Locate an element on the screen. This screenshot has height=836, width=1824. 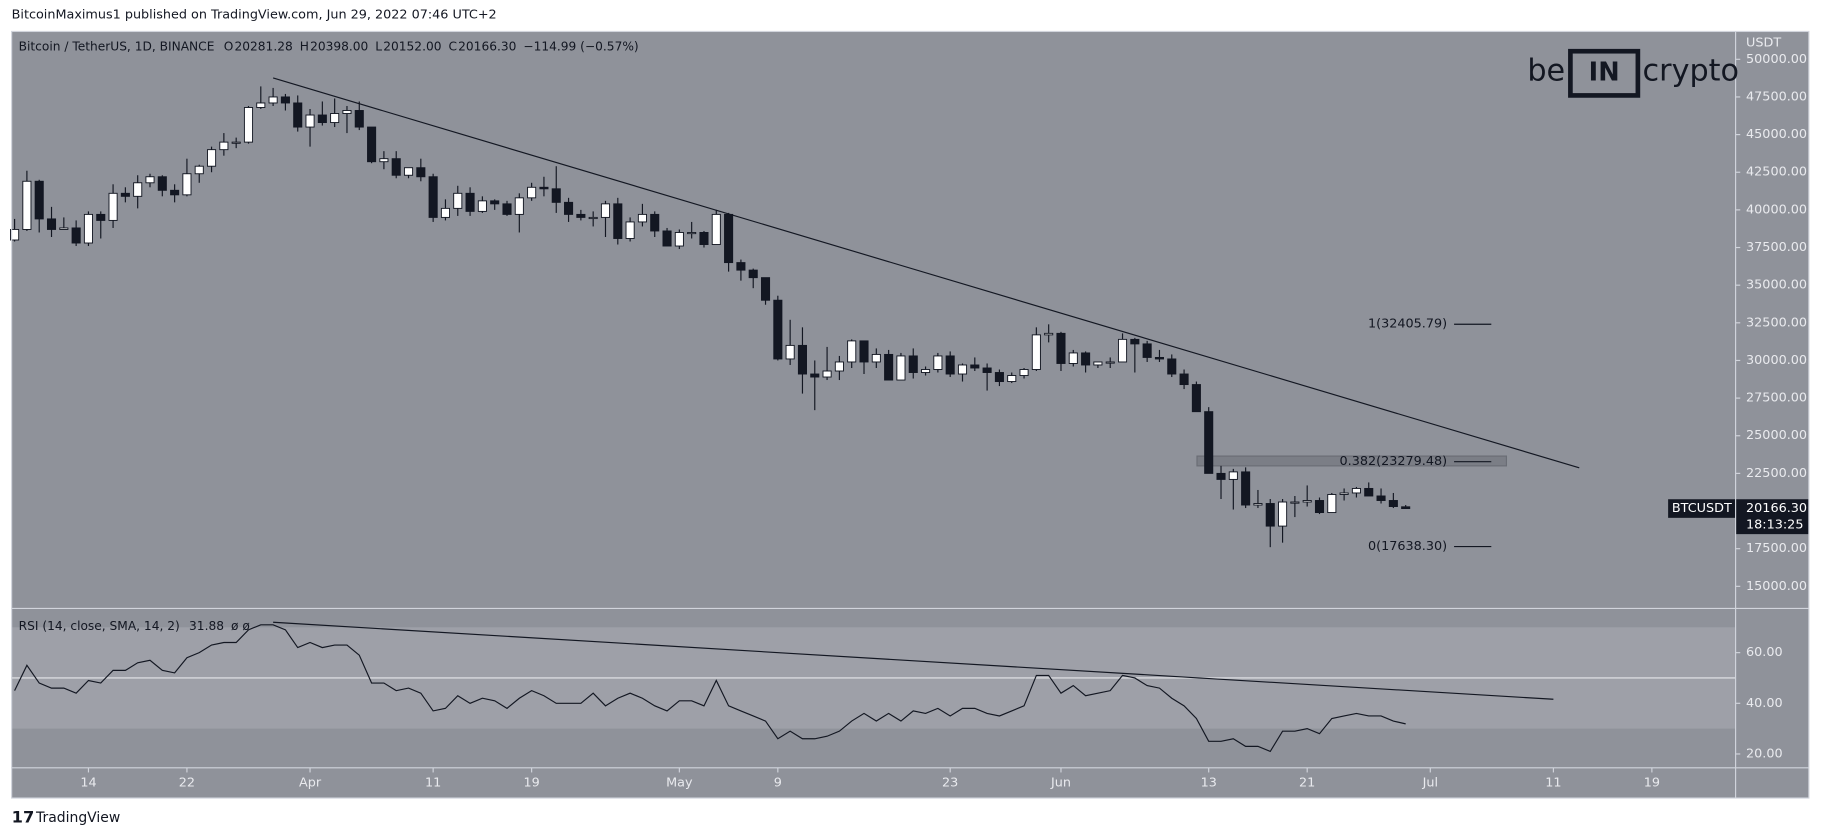
ohlc-value: 20281.28 is located at coordinates (264, 46).